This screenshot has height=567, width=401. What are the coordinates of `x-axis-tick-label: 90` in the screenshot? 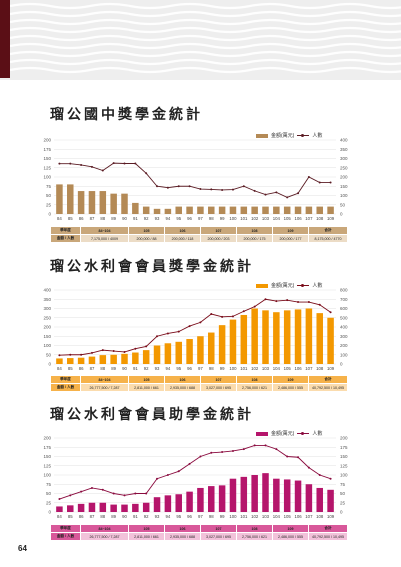 It's located at (124, 368).